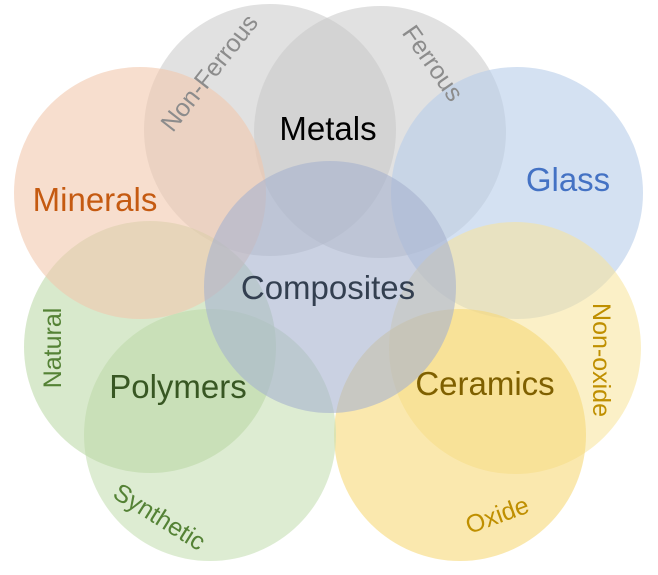 The image size is (658, 575). I want to click on minerals-label: Minerals, so click(95, 199).